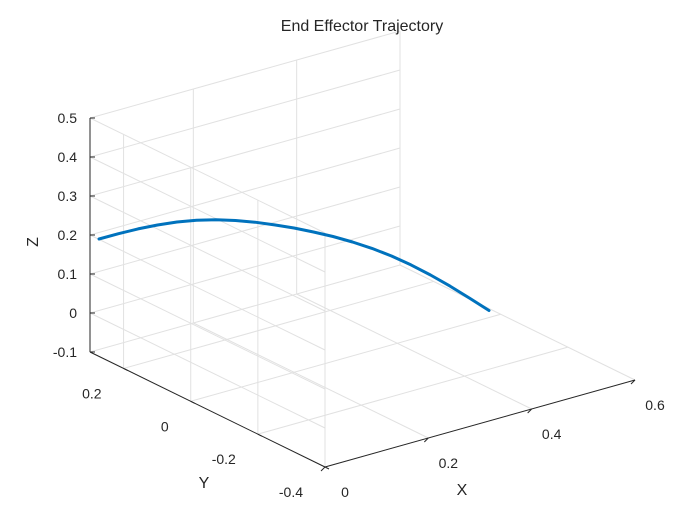  Describe the element at coordinates (462, 490) in the screenshot. I see `x-axis-label: X` at that location.